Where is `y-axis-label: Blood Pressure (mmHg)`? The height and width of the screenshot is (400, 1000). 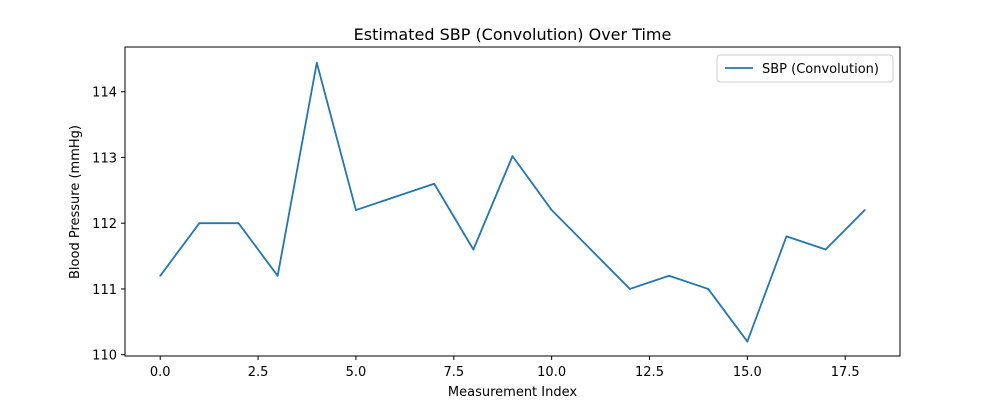 y-axis-label: Blood Pressure (mmHg) is located at coordinates (75, 202).